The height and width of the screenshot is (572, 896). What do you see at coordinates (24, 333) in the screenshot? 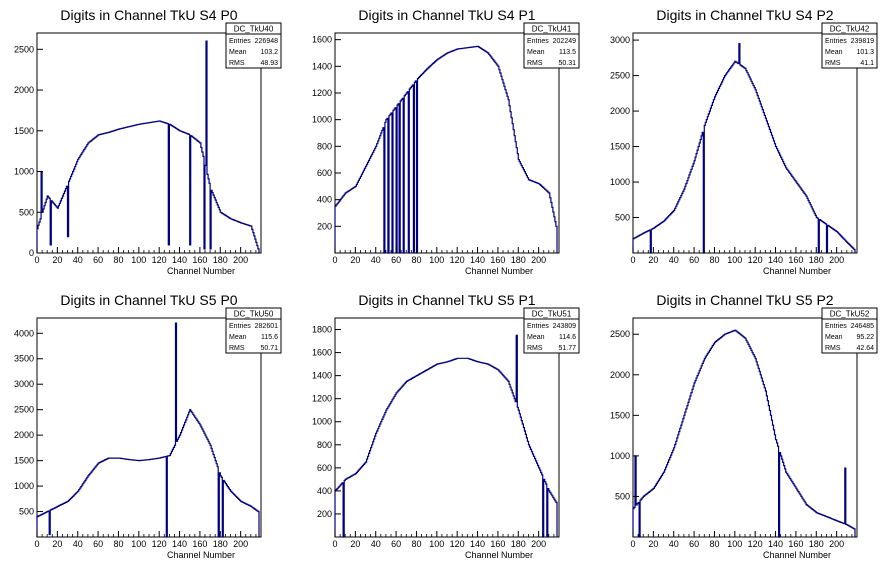
I see `y-tick-label: 4000` at bounding box center [24, 333].